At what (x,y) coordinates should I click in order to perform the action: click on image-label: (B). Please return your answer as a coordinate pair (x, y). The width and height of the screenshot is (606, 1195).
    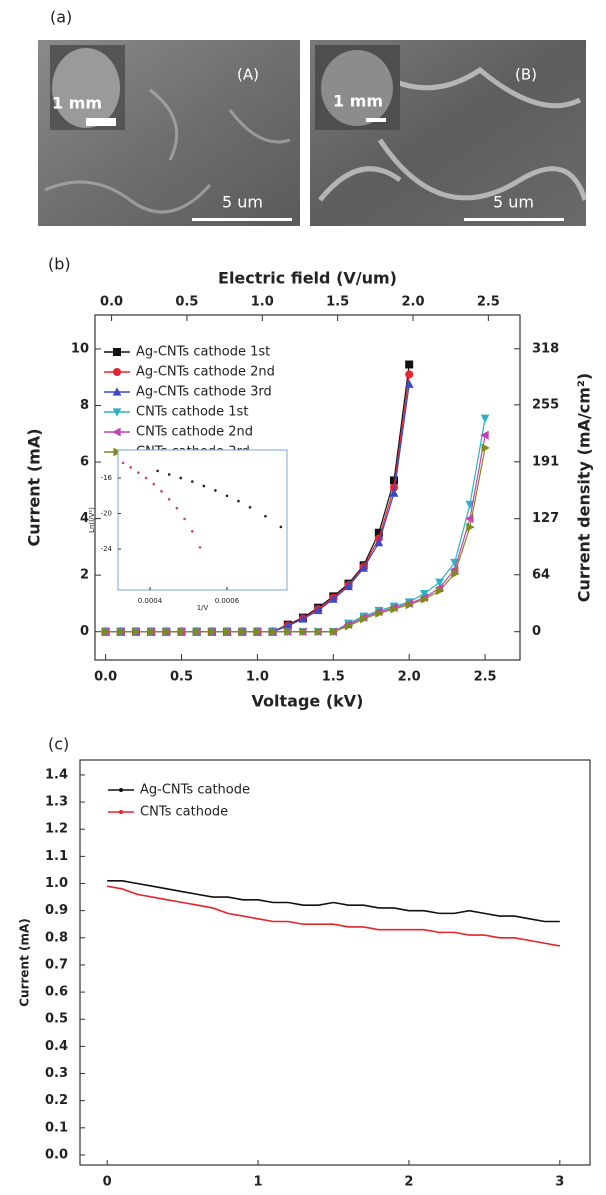
    Looking at the image, I should click on (526, 75).